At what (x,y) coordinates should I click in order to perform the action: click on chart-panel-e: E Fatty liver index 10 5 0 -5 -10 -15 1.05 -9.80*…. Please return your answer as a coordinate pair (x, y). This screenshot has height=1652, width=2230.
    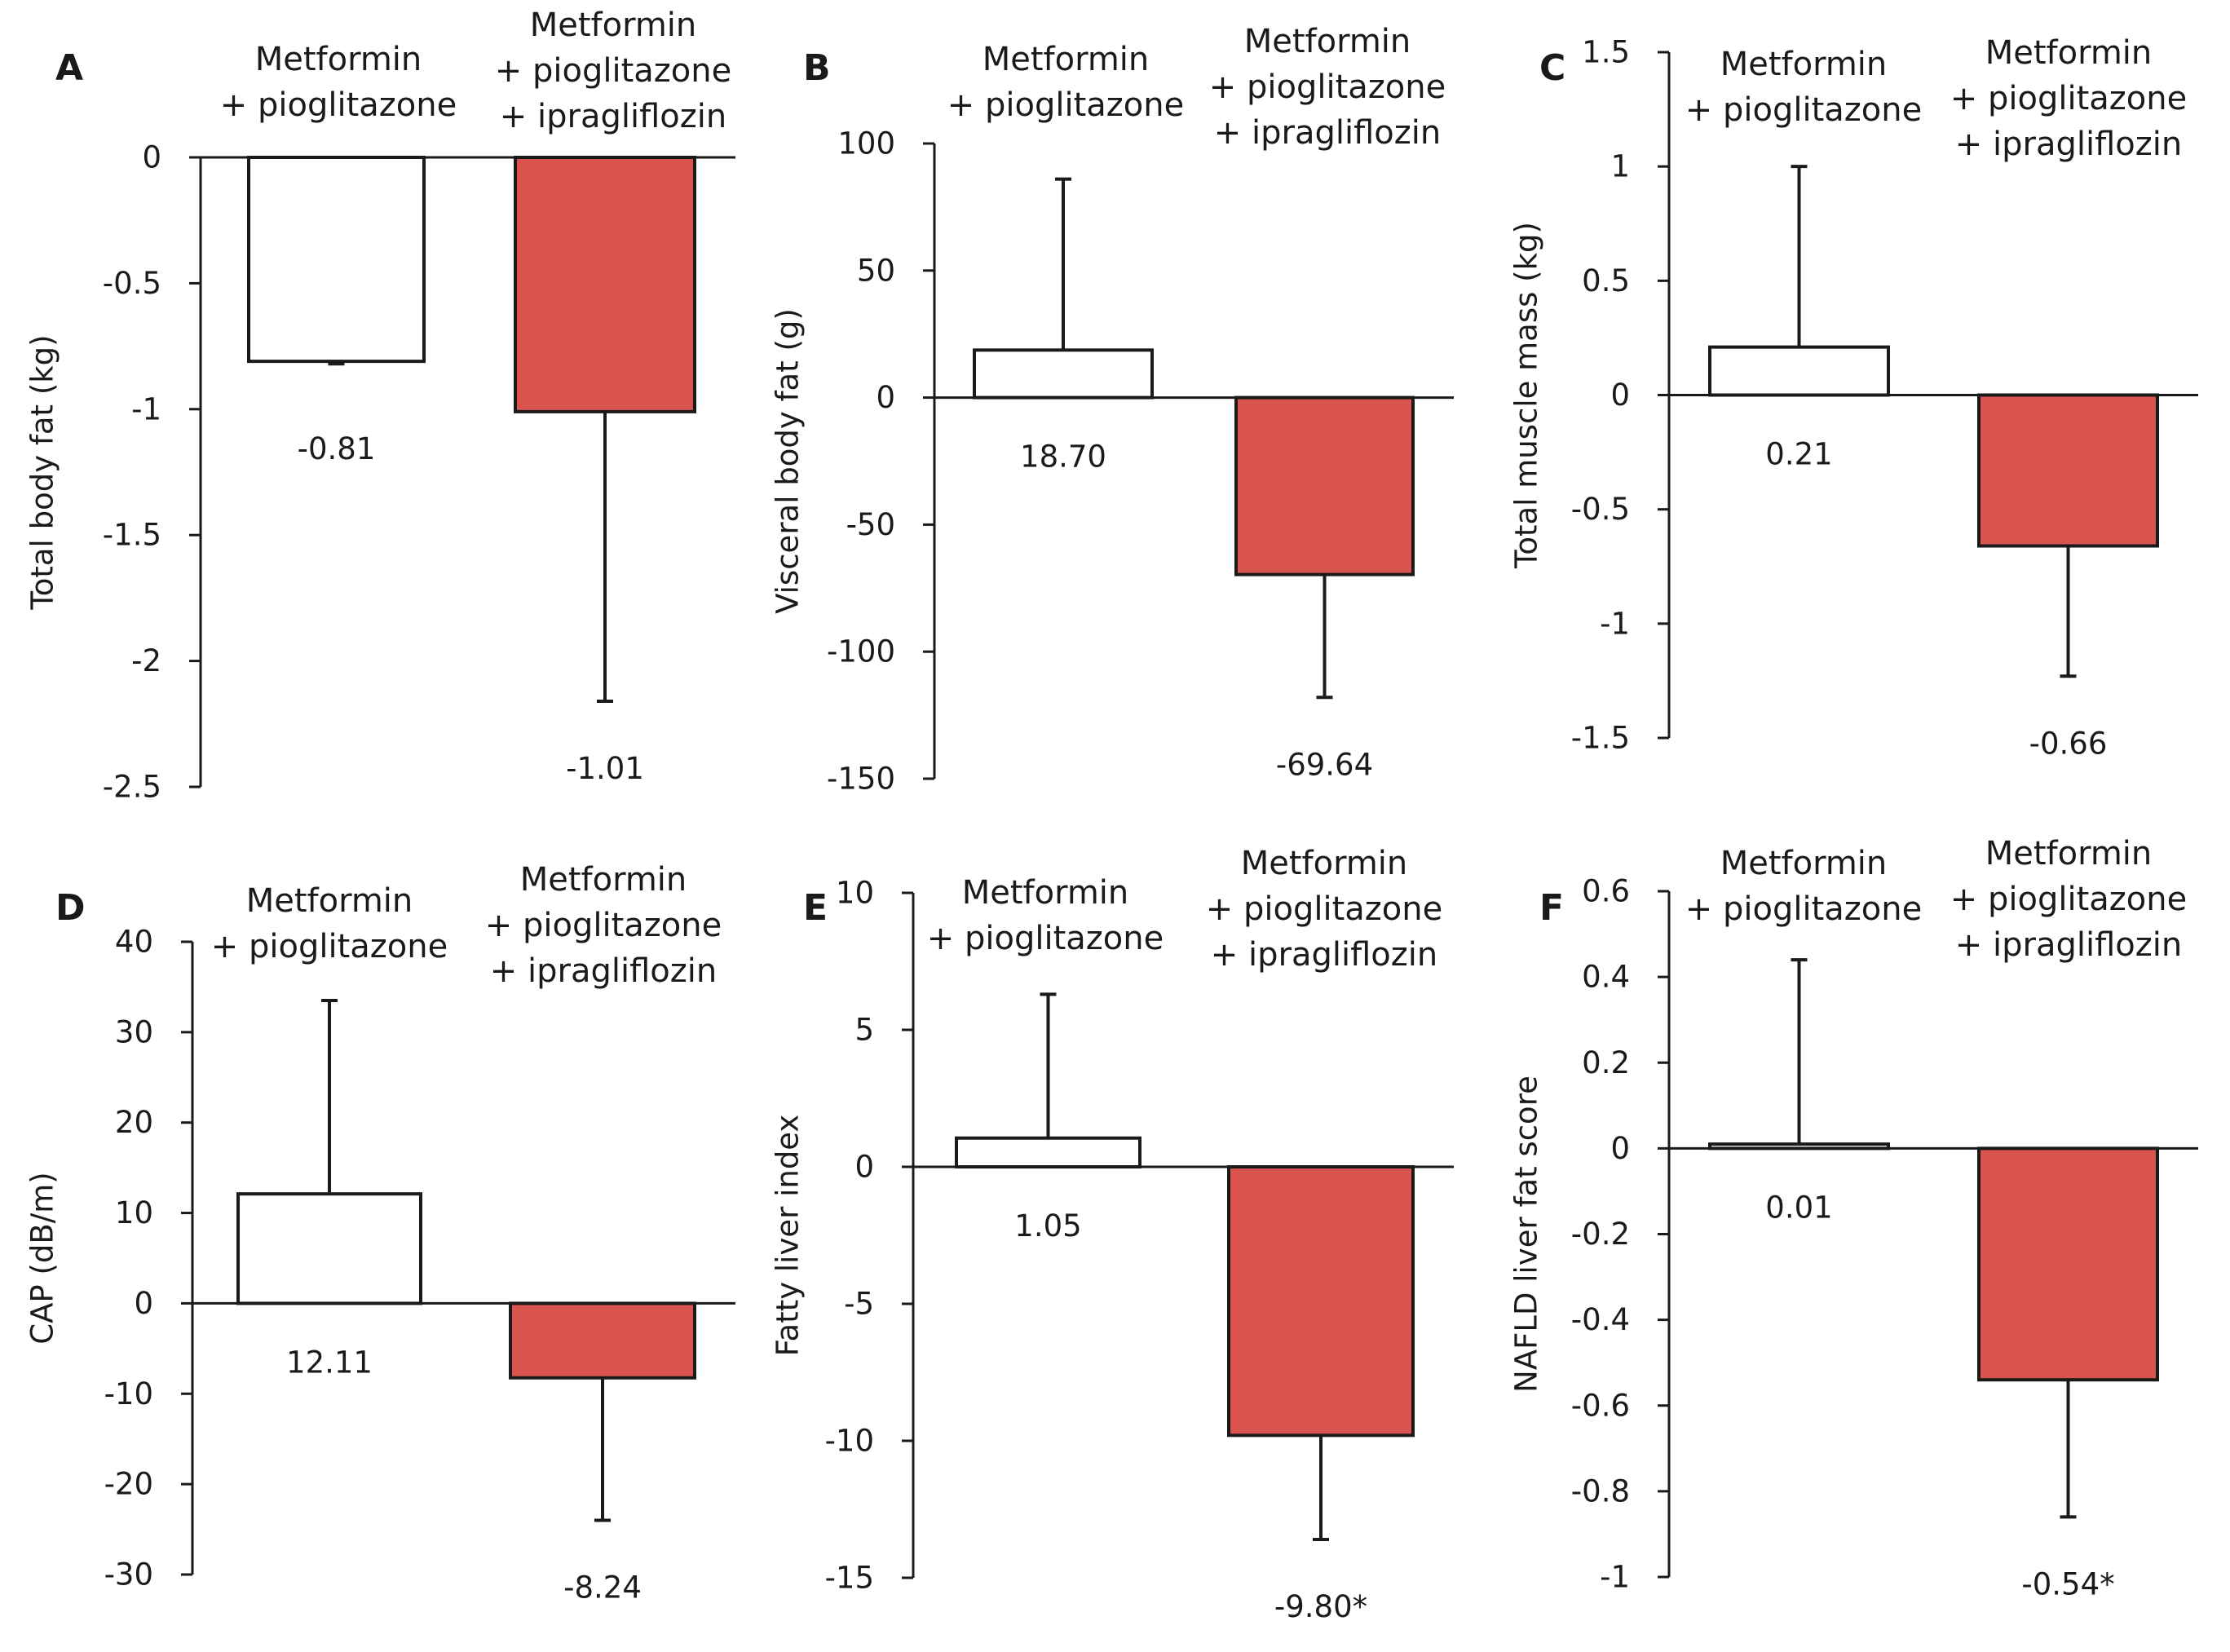
    Looking at the image, I should click on (1112, 1234).